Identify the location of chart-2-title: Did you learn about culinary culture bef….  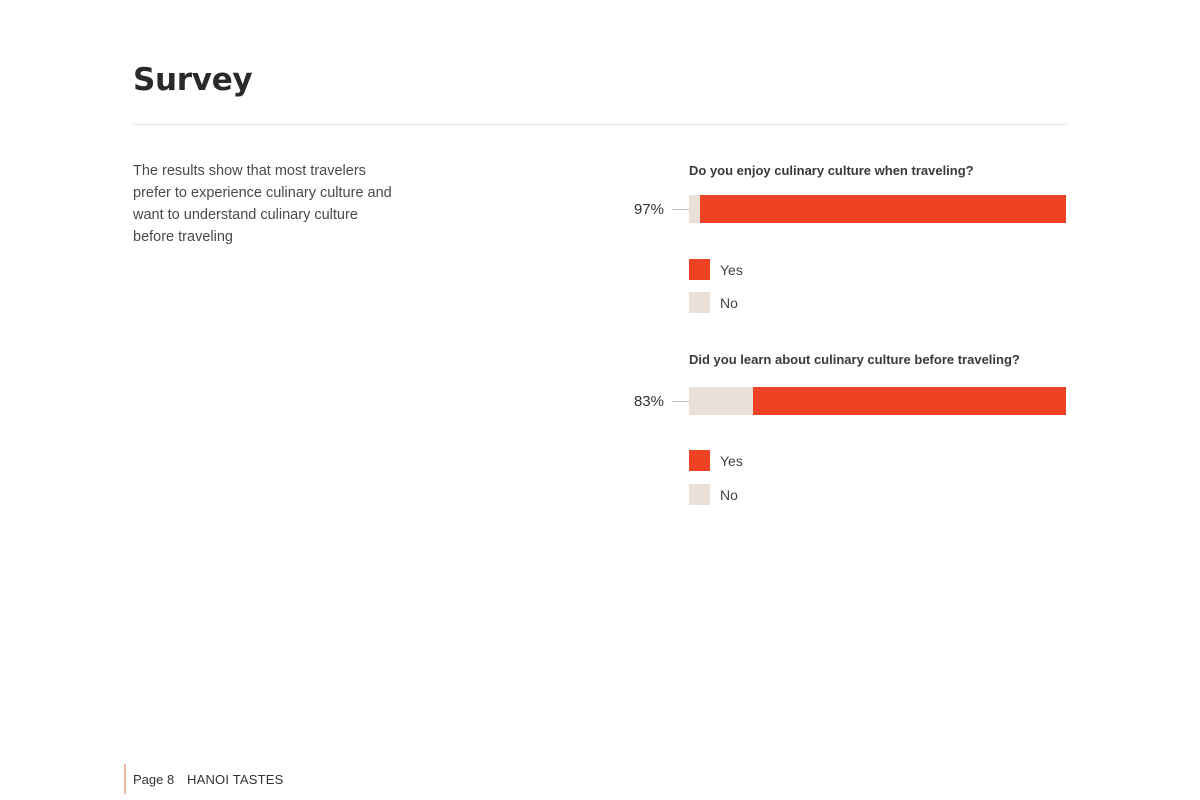
(854, 359).